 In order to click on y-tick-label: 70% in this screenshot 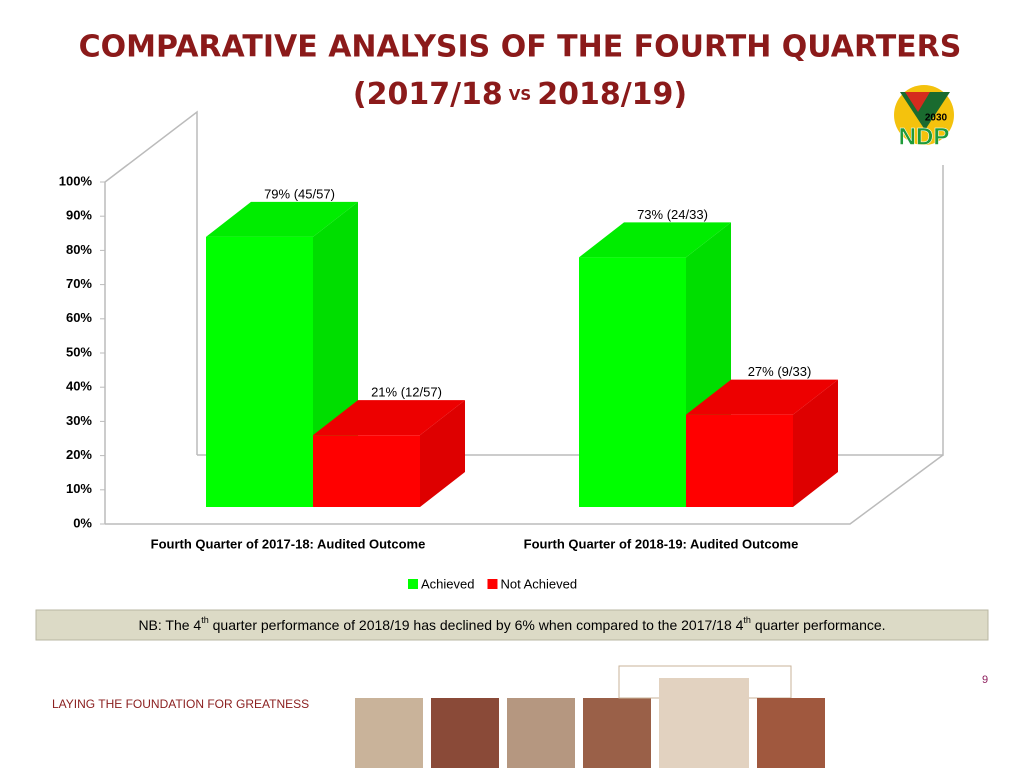, I will do `click(79, 283)`.